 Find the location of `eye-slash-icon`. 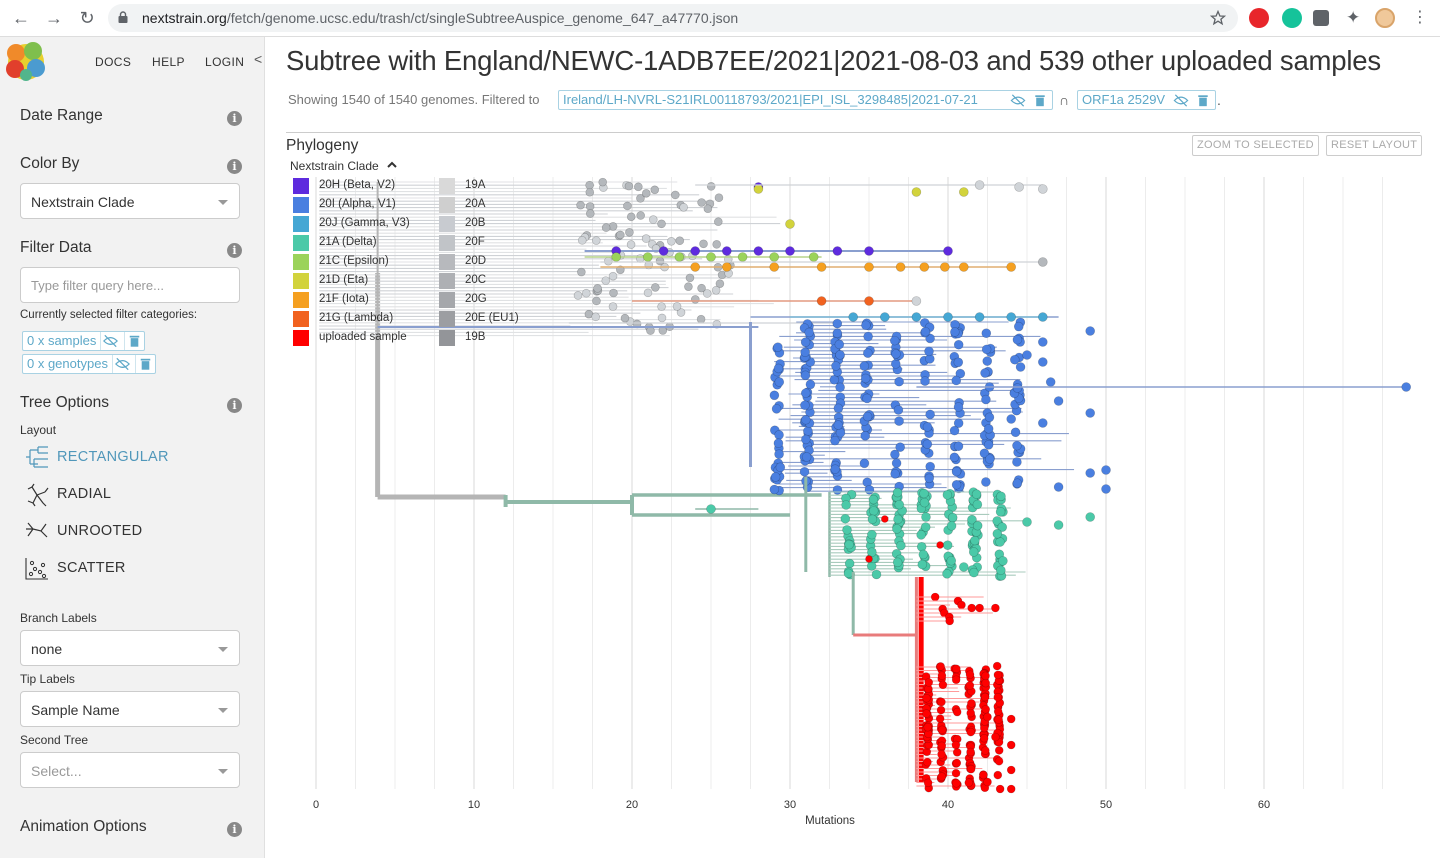

eye-slash-icon is located at coordinates (1018, 100).